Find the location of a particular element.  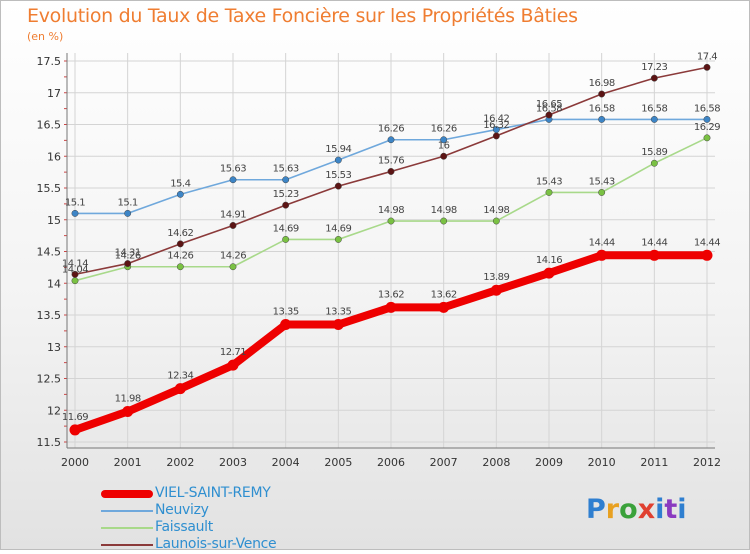

data-label-launois-sur-vence: 14.62 is located at coordinates (180, 233).